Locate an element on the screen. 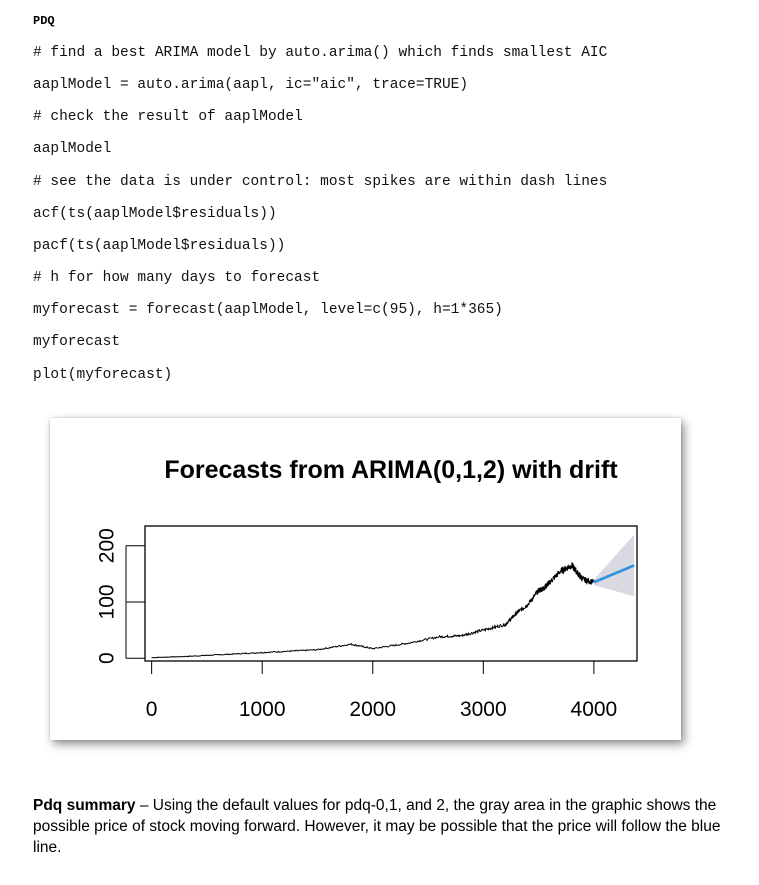  y-tick-label: 0 is located at coordinates (107, 658).